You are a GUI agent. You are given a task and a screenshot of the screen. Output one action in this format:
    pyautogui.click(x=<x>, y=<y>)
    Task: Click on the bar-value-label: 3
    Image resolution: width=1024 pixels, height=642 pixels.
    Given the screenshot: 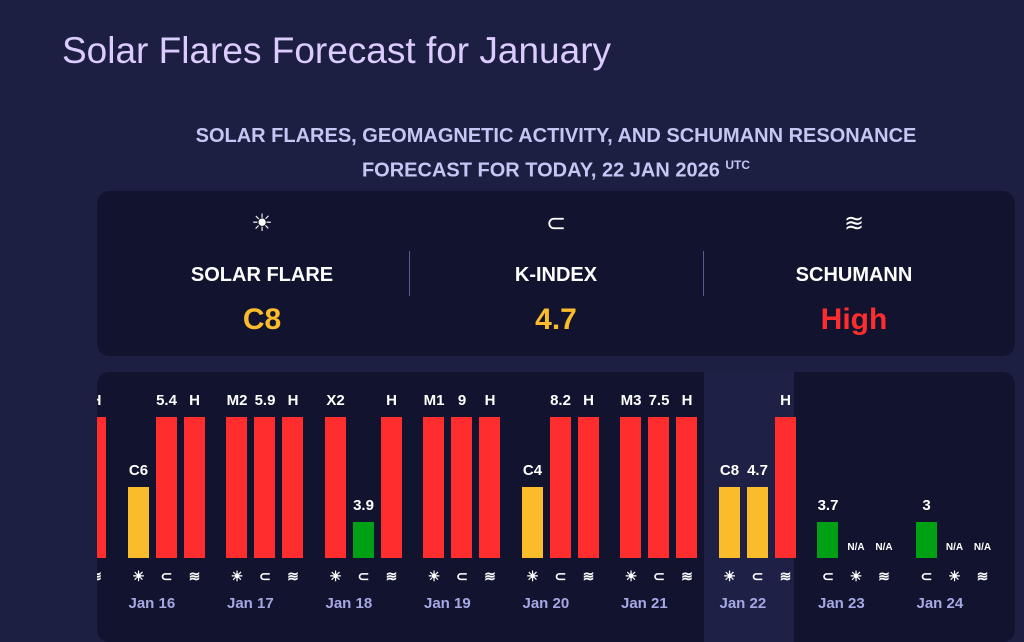 What is the action you would take?
    pyautogui.click(x=926, y=505)
    